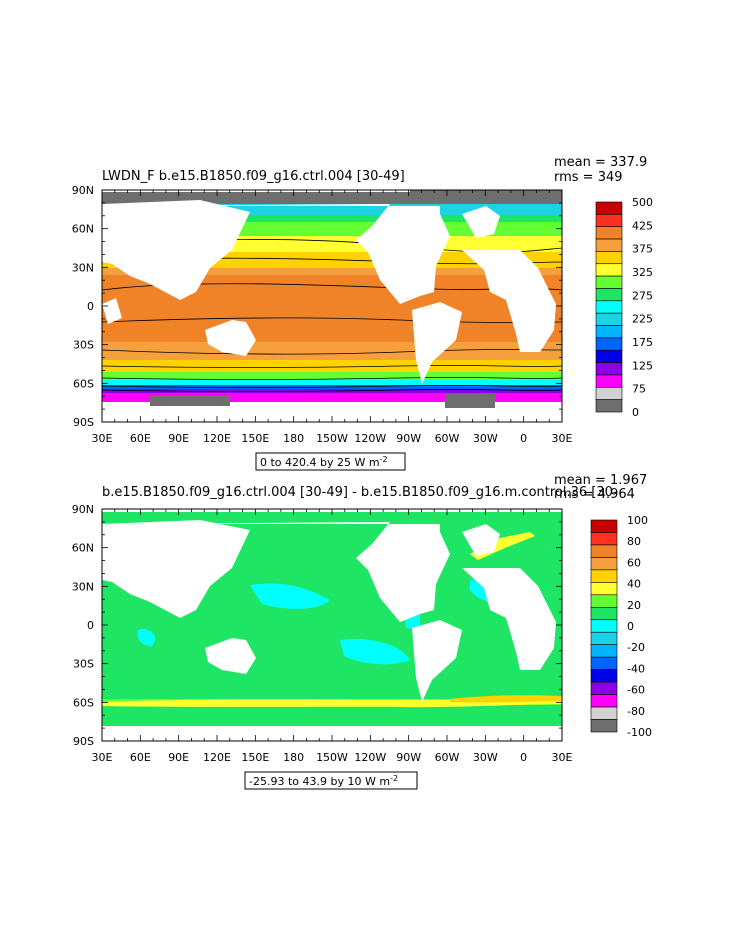 Image resolution: width=733 pixels, height=945 pixels. What do you see at coordinates (637, 520) in the screenshot?
I see `colorbar-label: 100` at bounding box center [637, 520].